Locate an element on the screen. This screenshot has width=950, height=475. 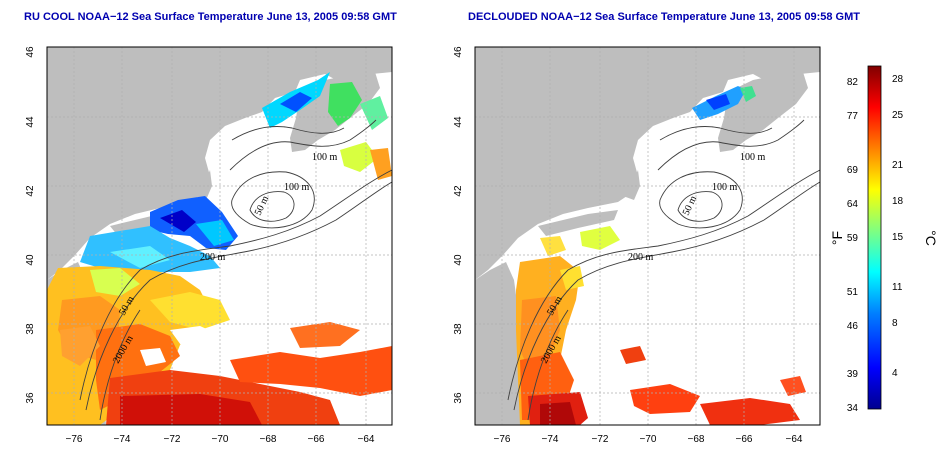
right-y-tick-44: 44 is located at coordinates (458, 122).